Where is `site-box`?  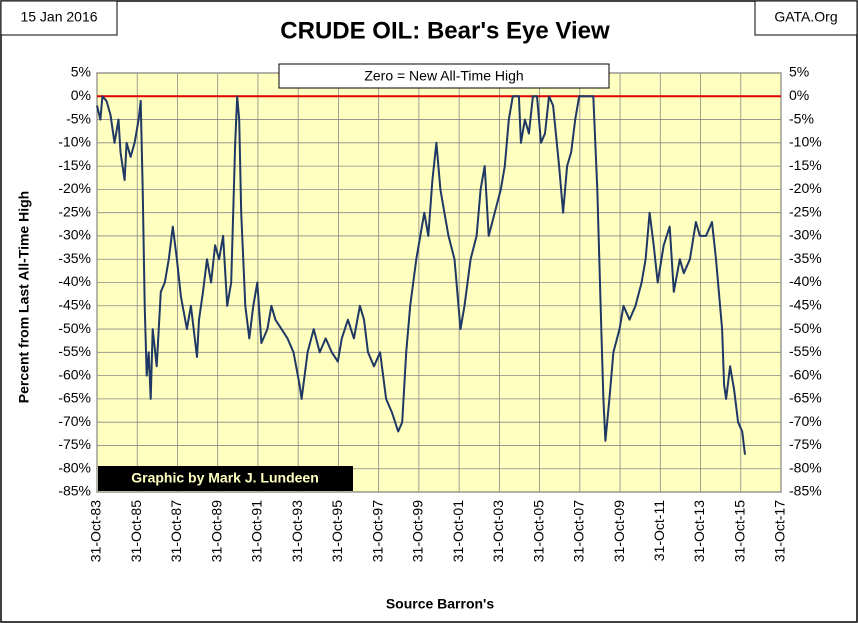
site-box is located at coordinates (806, 18).